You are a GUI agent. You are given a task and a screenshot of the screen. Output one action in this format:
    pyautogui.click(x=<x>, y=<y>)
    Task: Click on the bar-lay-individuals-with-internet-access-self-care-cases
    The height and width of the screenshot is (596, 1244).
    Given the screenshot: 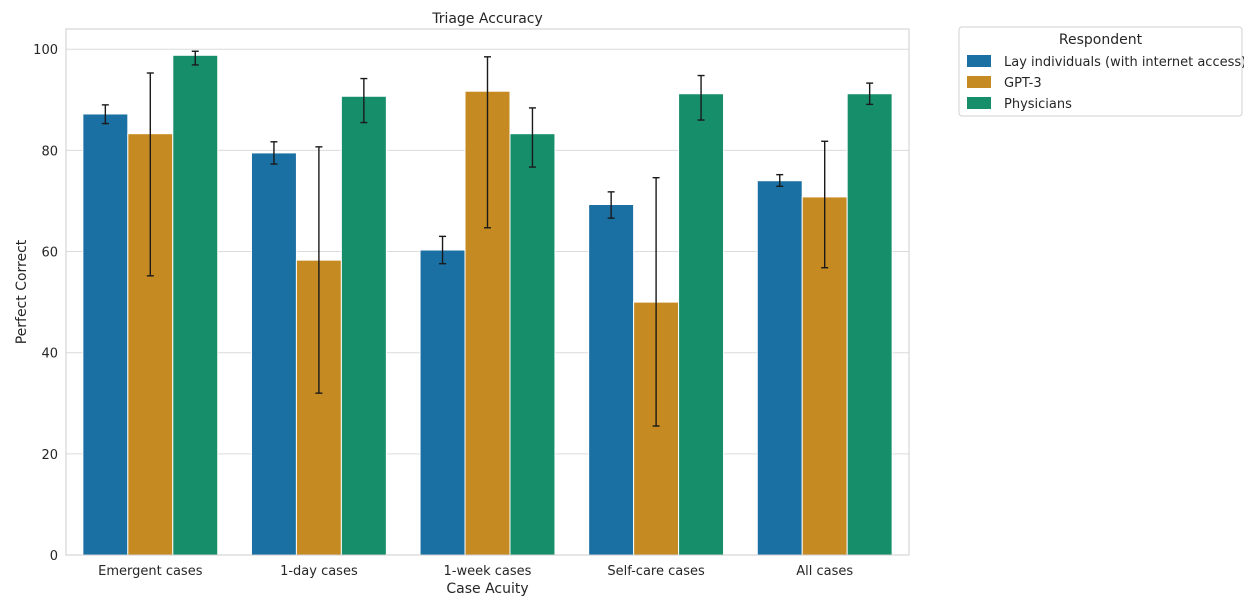 What is the action you would take?
    pyautogui.click(x=611, y=380)
    